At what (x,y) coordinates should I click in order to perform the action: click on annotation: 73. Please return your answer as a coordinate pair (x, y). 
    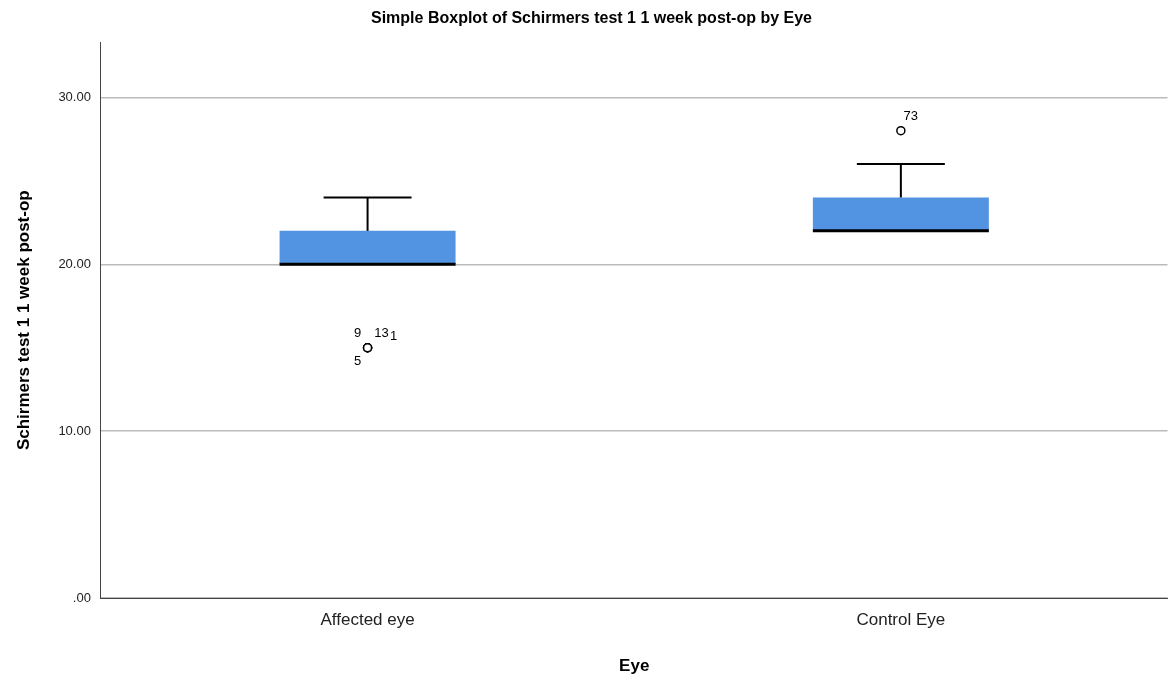
    Looking at the image, I should click on (911, 116).